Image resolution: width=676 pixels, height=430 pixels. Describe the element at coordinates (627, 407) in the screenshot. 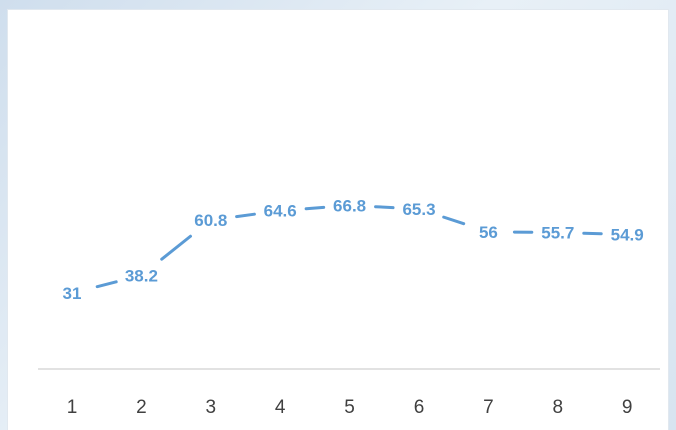

I see `x-tick-label: 9` at that location.